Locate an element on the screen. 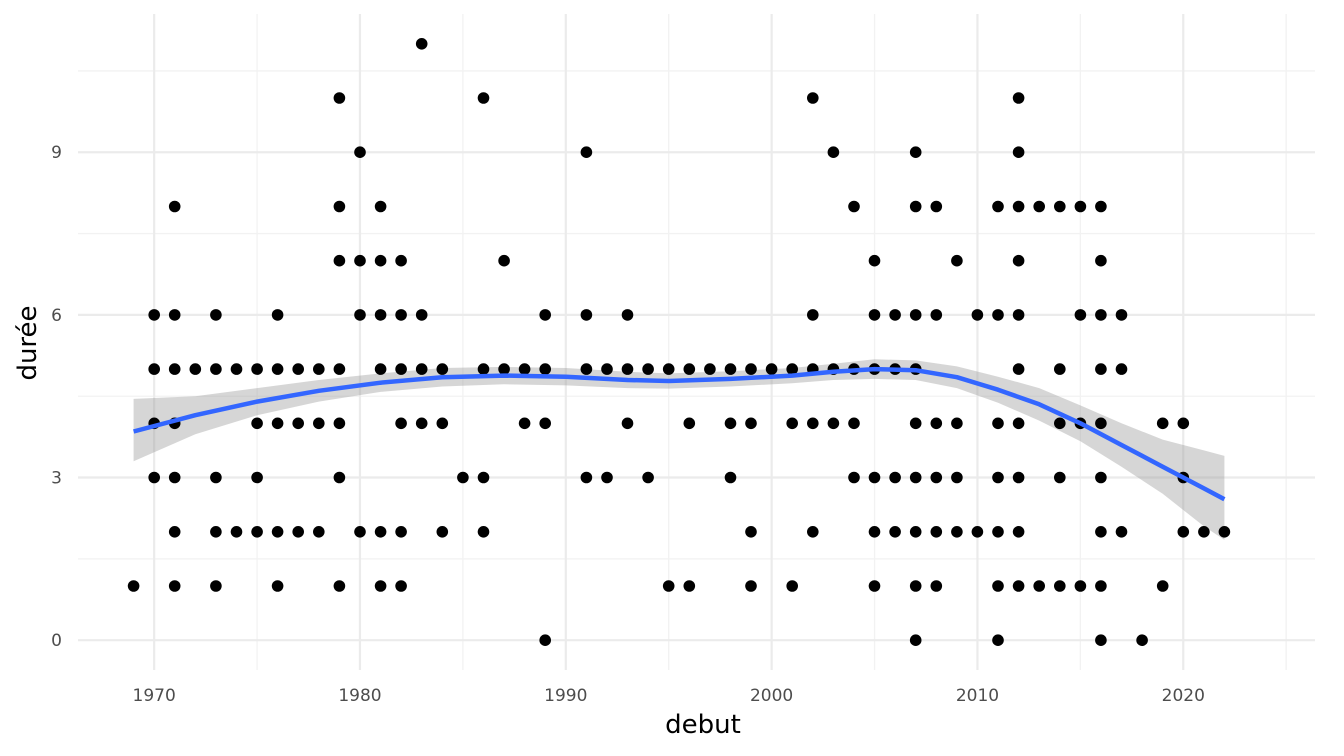 Image resolution: width=1344 pixels, height=756 pixels. y-axis-tick-labels: 0 3 6 9 is located at coordinates (56, 397).